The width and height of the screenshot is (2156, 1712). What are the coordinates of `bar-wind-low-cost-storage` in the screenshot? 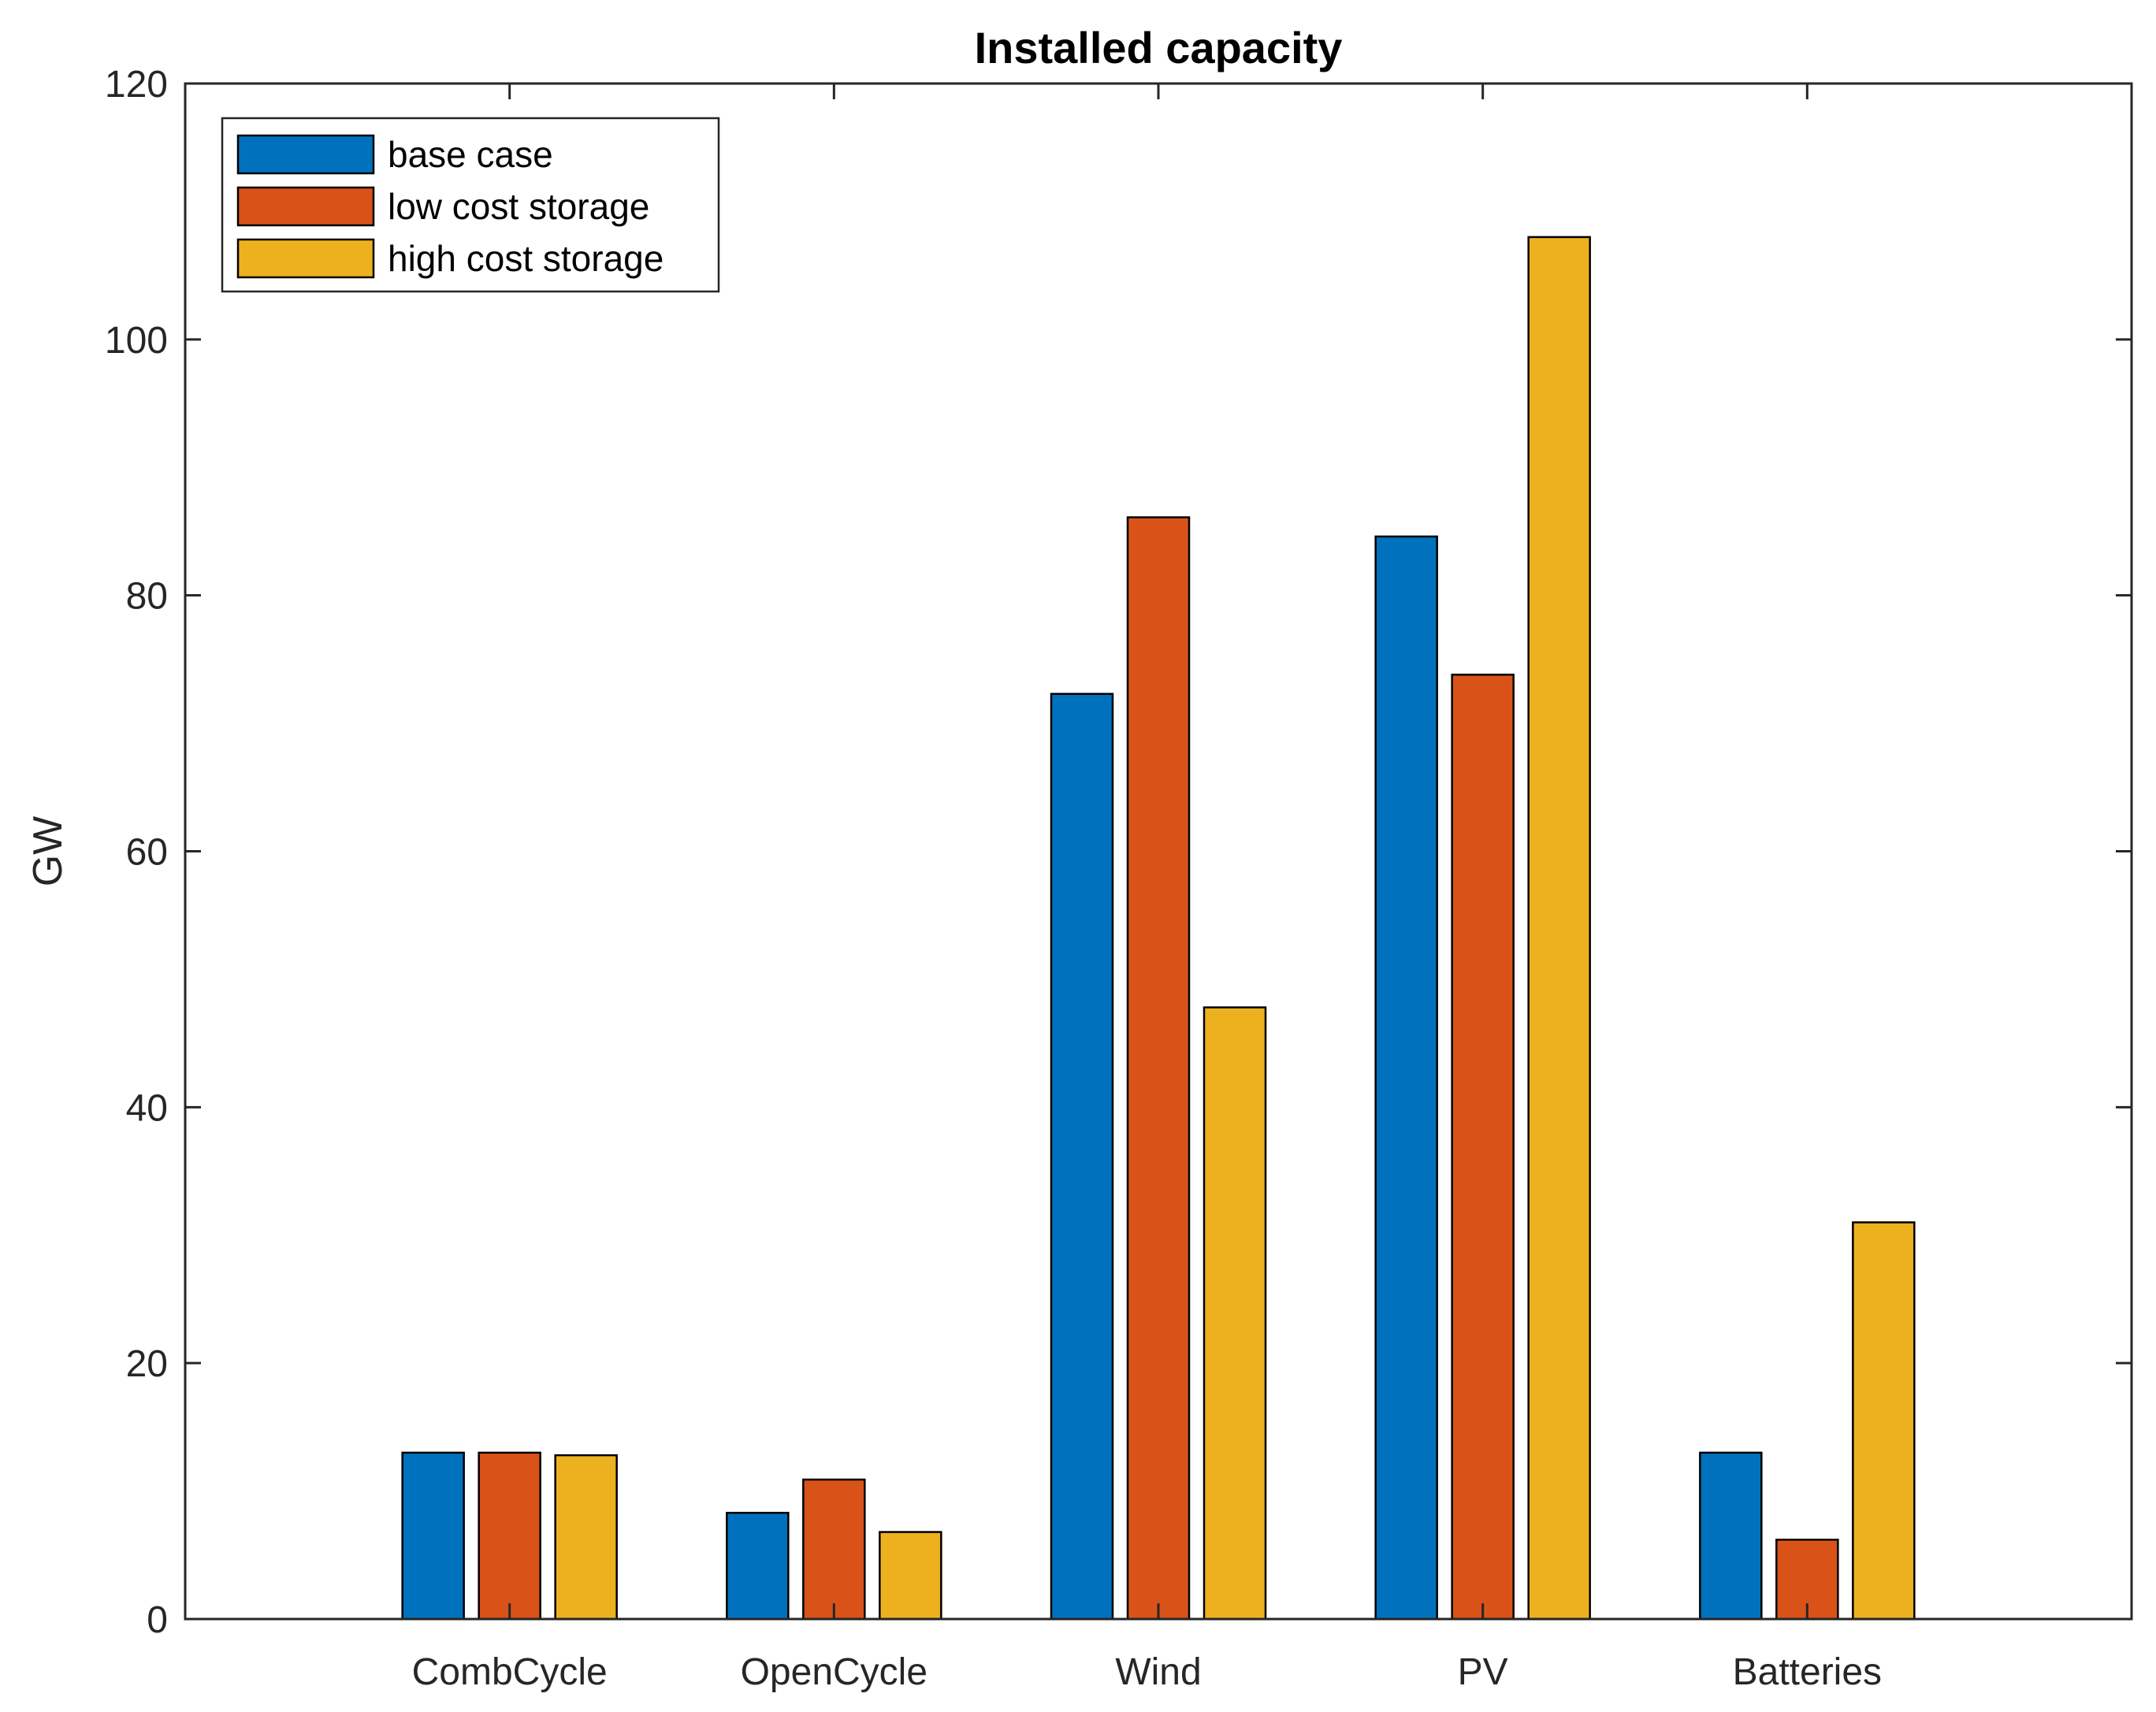 It's located at (1158, 1068).